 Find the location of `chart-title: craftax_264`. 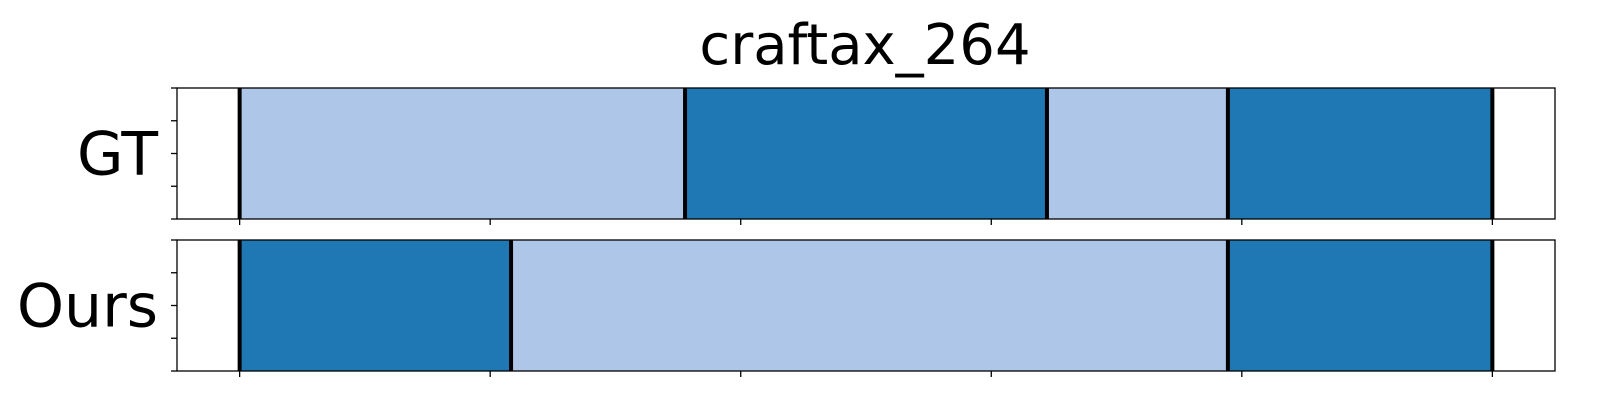

chart-title: craftax_264 is located at coordinates (864, 45).